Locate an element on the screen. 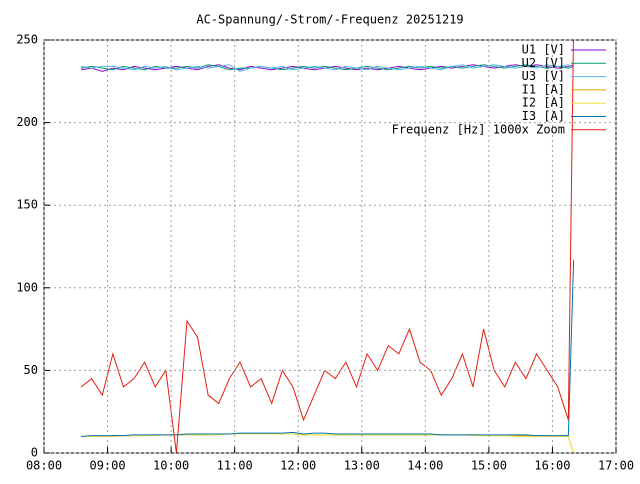  x-tick-label: 12:00 is located at coordinates (298, 466).